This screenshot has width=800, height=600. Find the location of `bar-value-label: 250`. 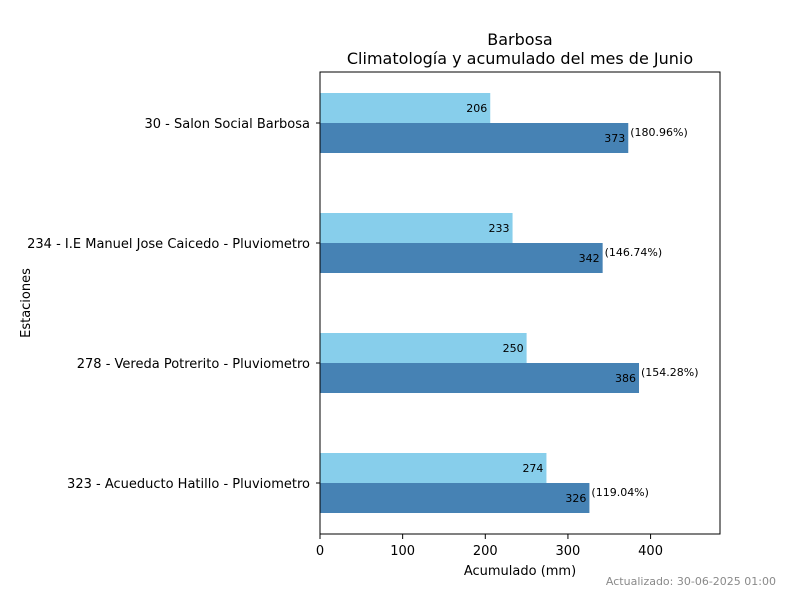

bar-value-label: 250 is located at coordinates (513, 348).